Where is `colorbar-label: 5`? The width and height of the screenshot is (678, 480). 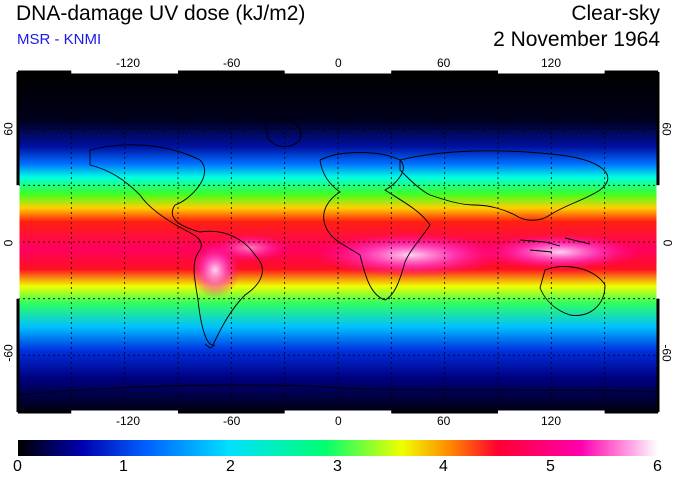
colorbar-label: 5 is located at coordinates (550, 466).